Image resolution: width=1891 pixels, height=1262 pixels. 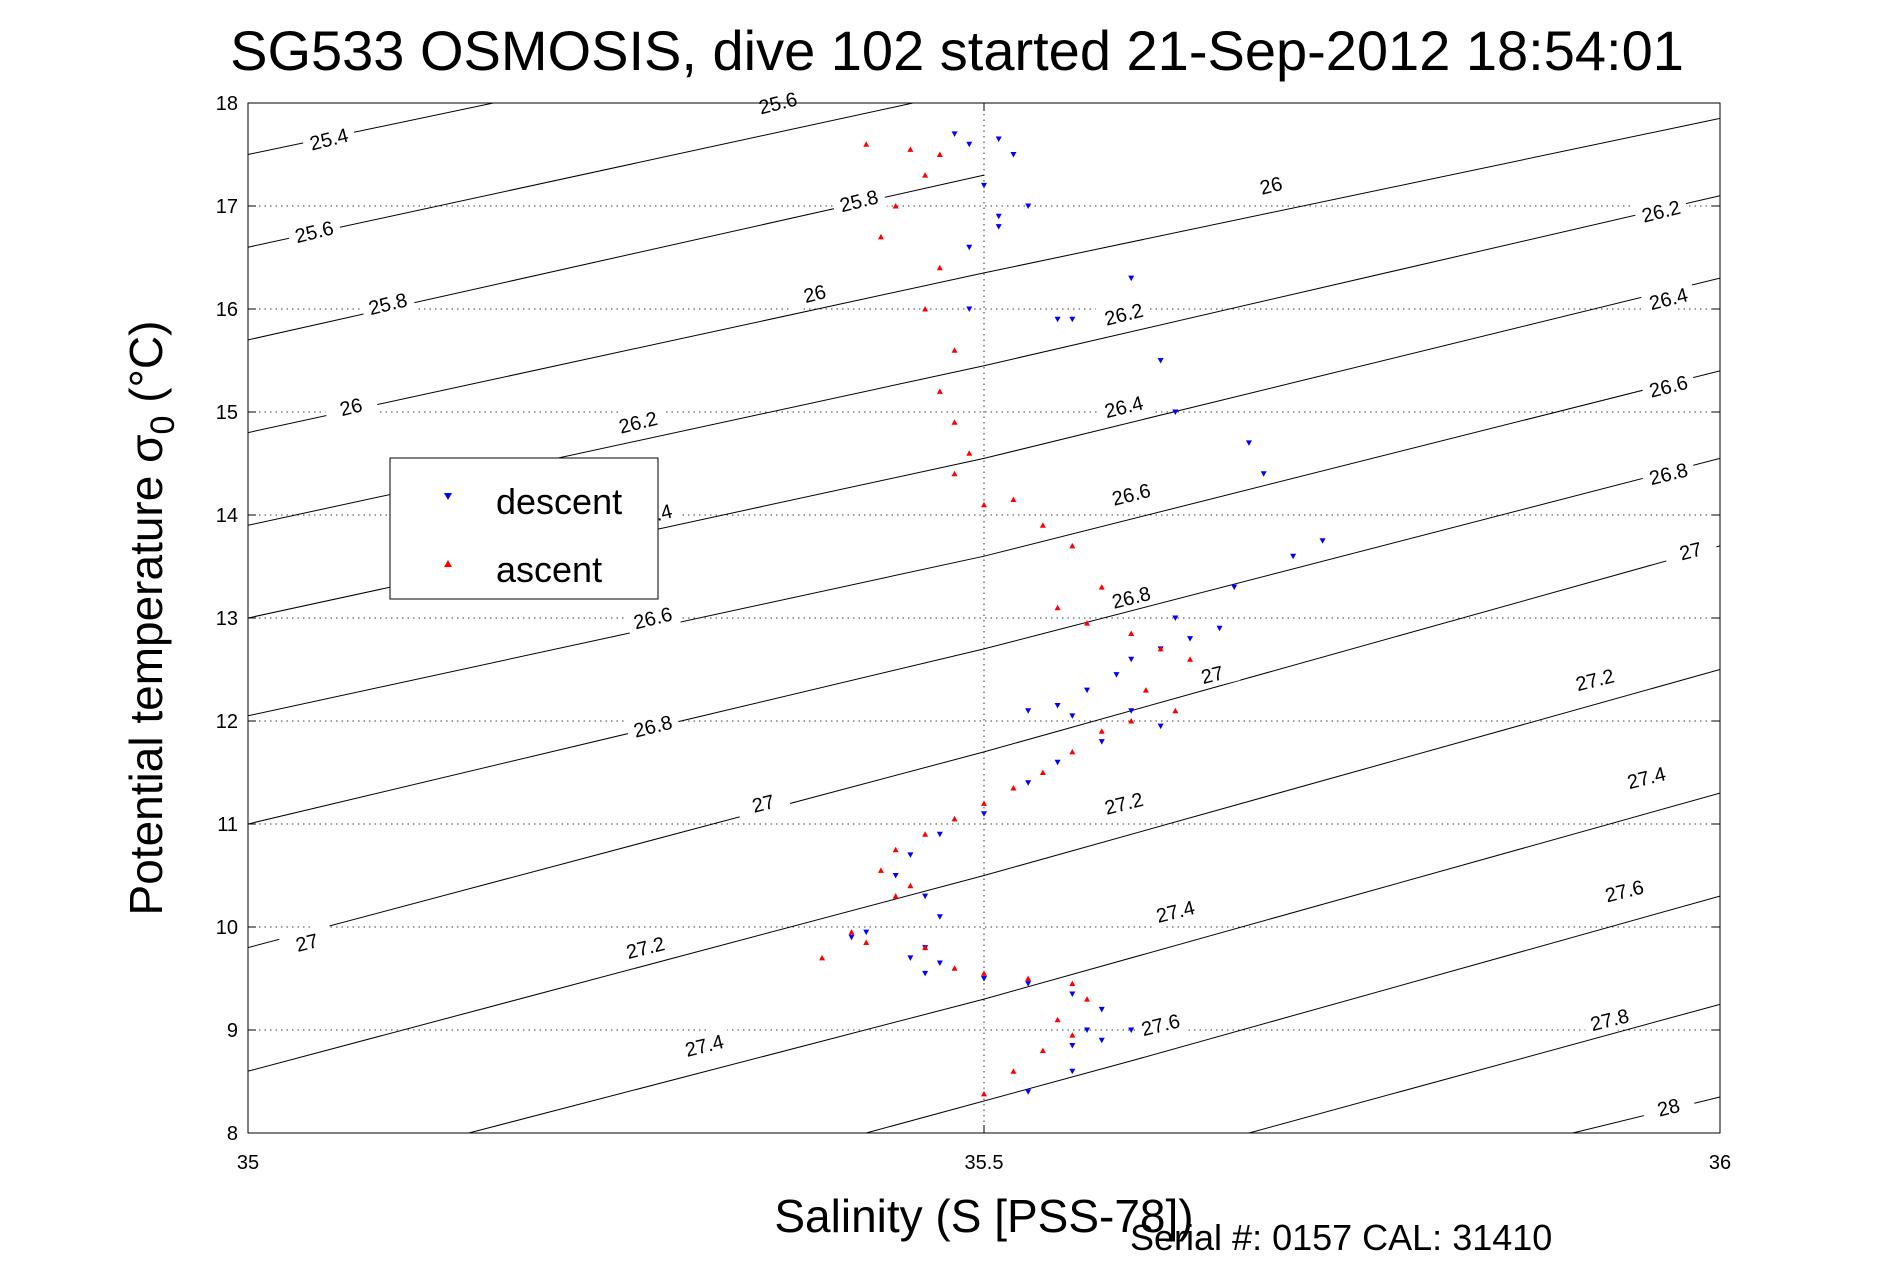 I want to click on contour-label: 26.8, so click(x=1131, y=596).